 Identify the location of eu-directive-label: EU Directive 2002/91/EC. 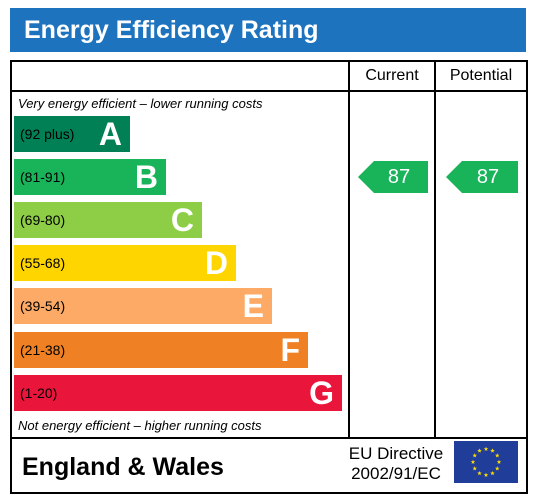
(396, 464).